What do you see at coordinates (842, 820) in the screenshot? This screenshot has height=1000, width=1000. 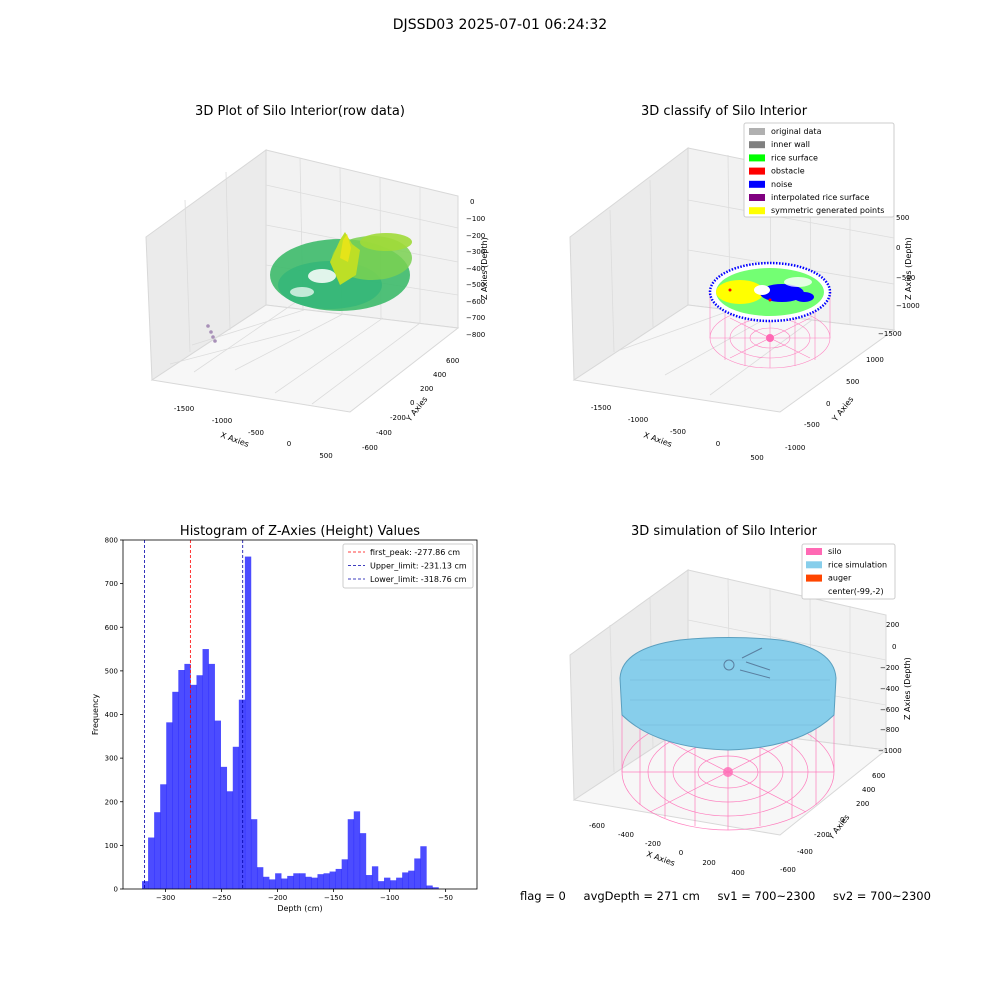 I see `plot4-y-tick: 0` at bounding box center [842, 820].